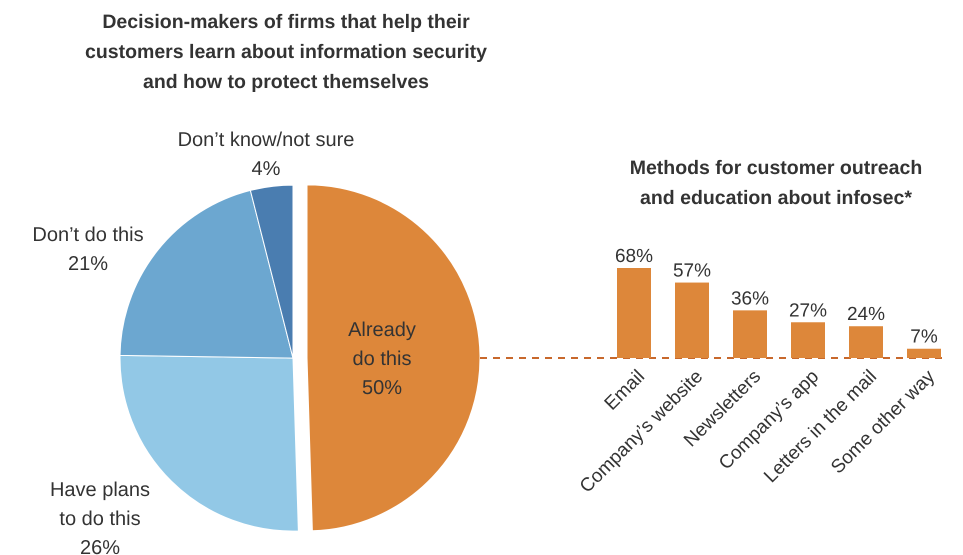 This screenshot has height=555, width=963. I want to click on data-label: 50%, so click(382, 388).